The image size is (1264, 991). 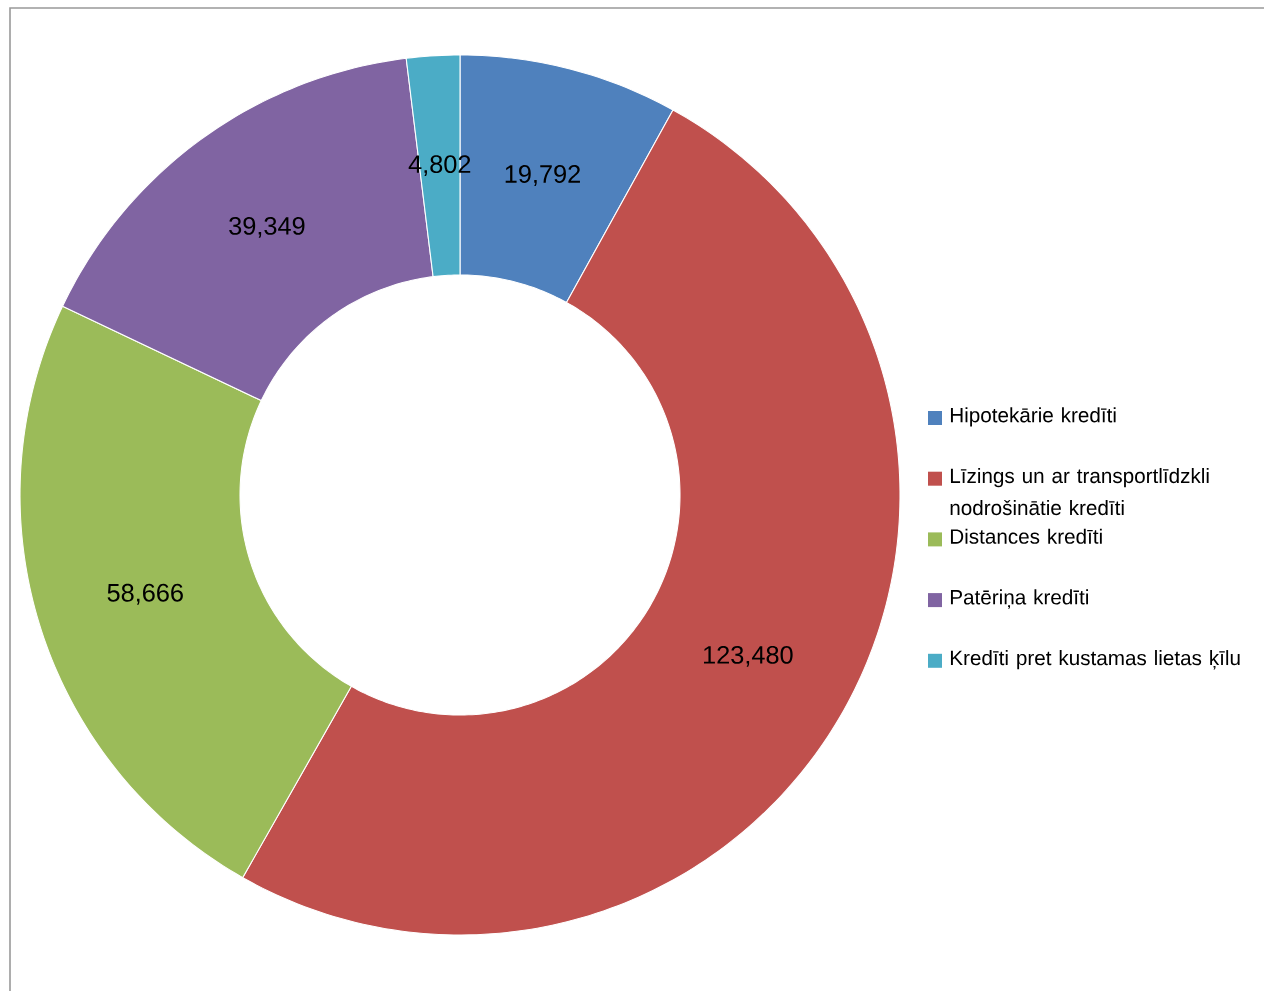 I want to click on legend-label: Distances kredīti, so click(x=1026, y=536).